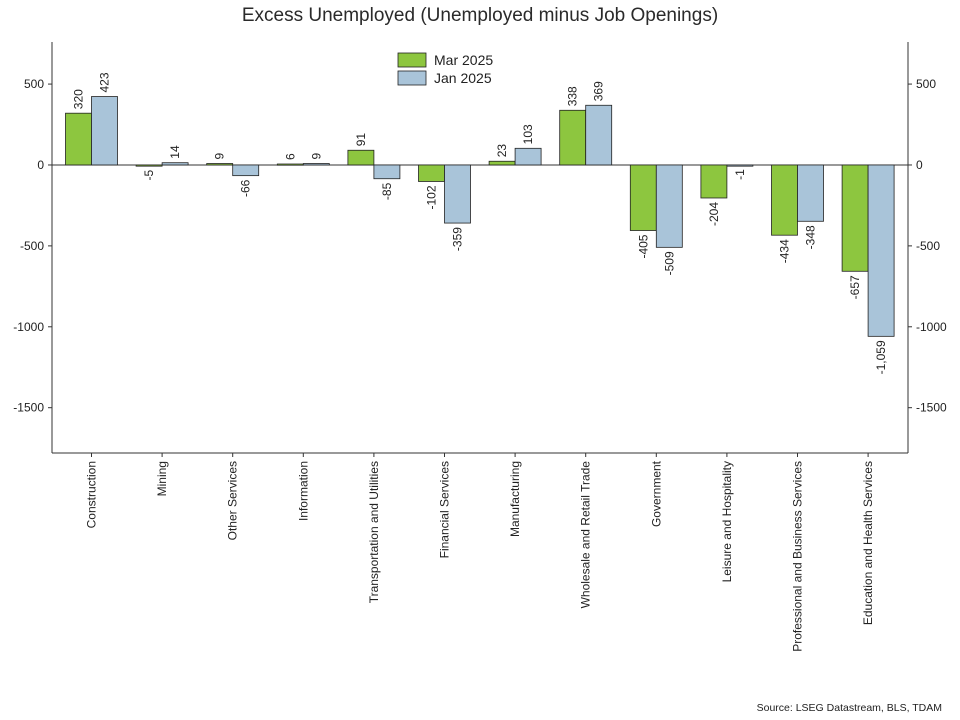  I want to click on x-category-label: Transportation and Utilities, so click(374, 532).